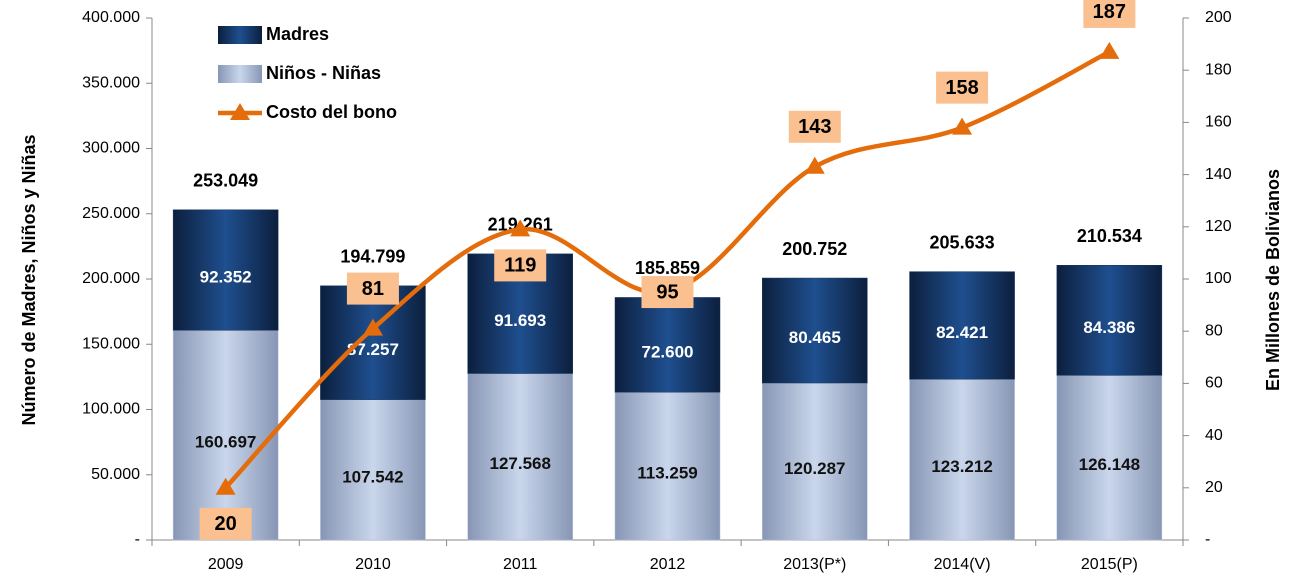  What do you see at coordinates (111, 409) in the screenshot?
I see `y-tick-label: 100.000` at bounding box center [111, 409].